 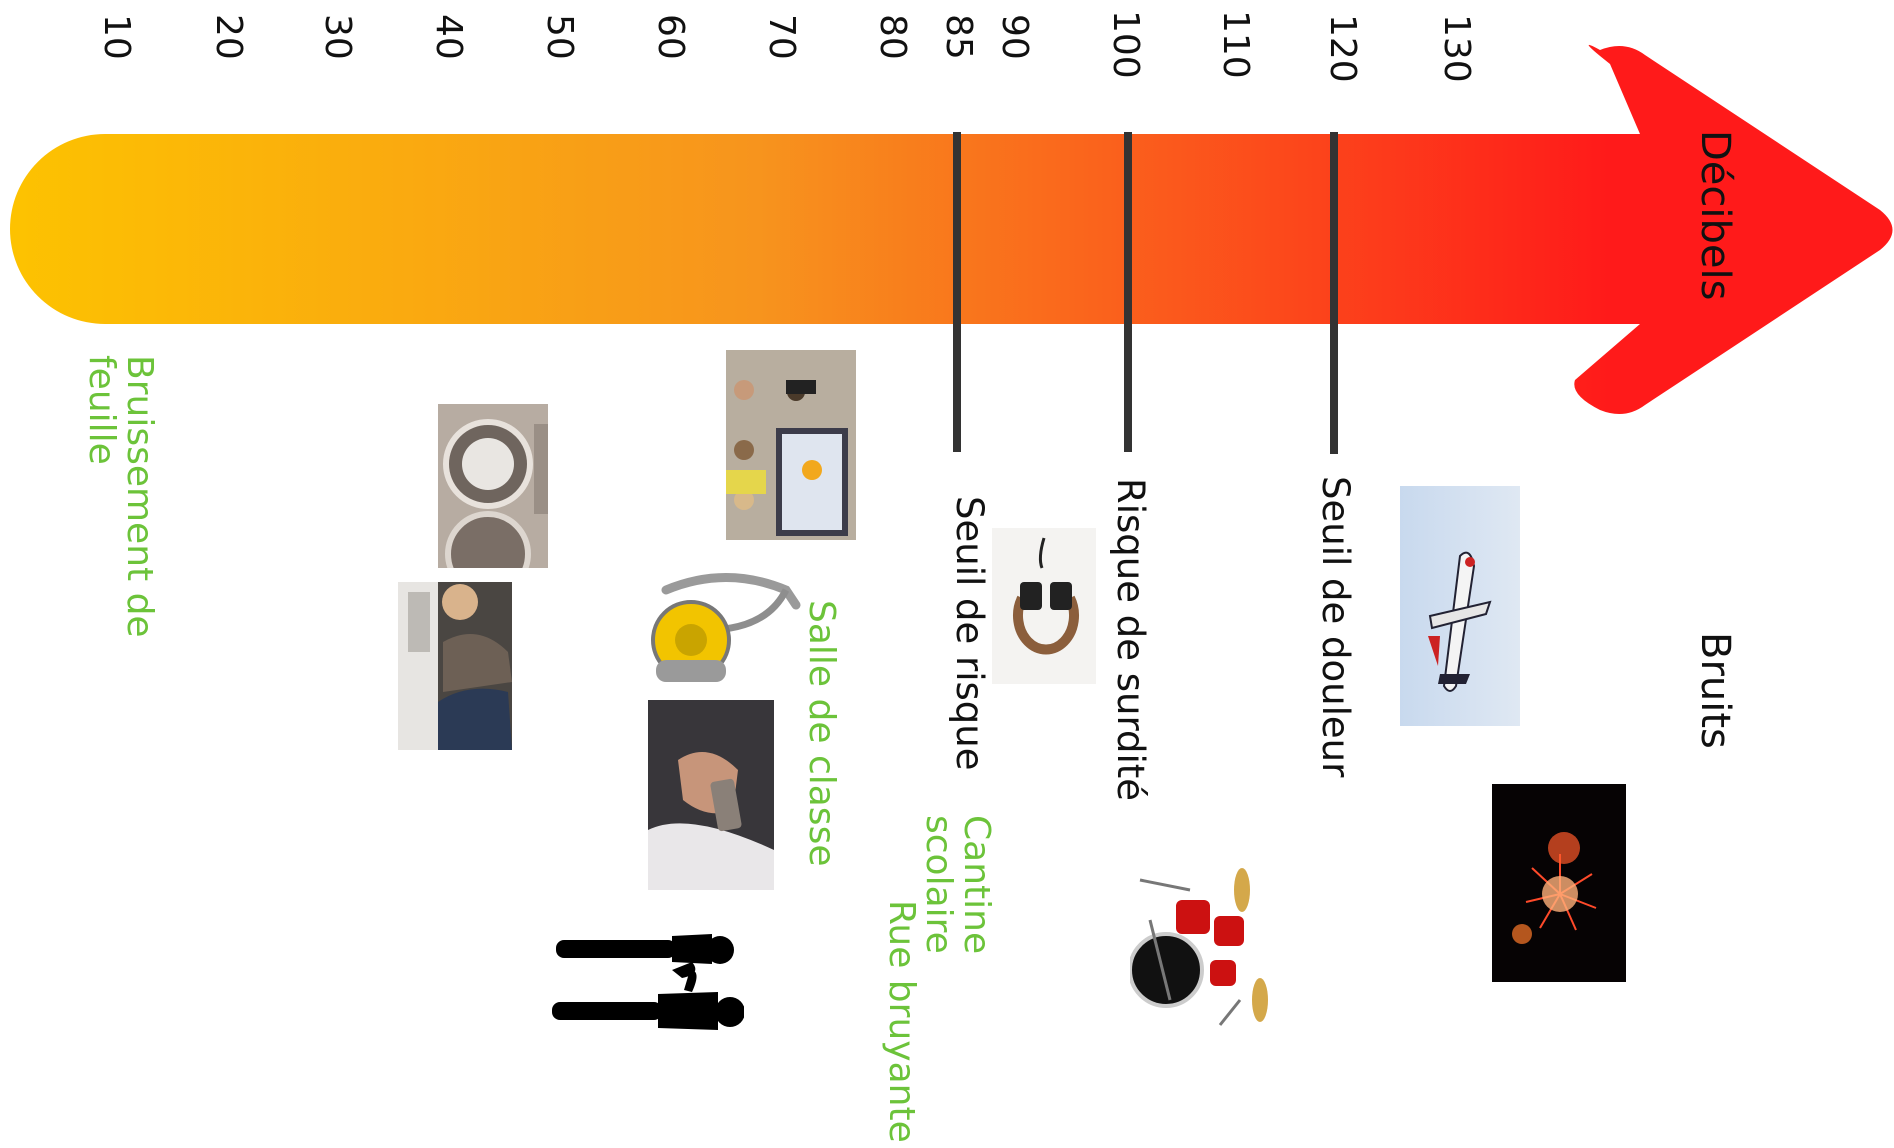 I want to click on headphones-photo, so click(x=1044, y=606).